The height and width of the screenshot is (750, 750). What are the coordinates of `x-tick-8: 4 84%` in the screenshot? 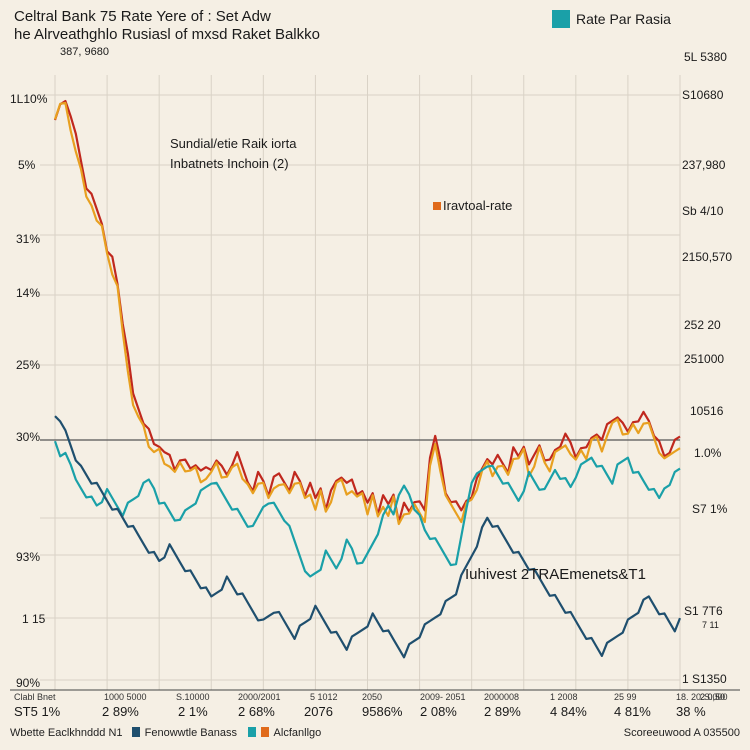 It's located at (568, 711).